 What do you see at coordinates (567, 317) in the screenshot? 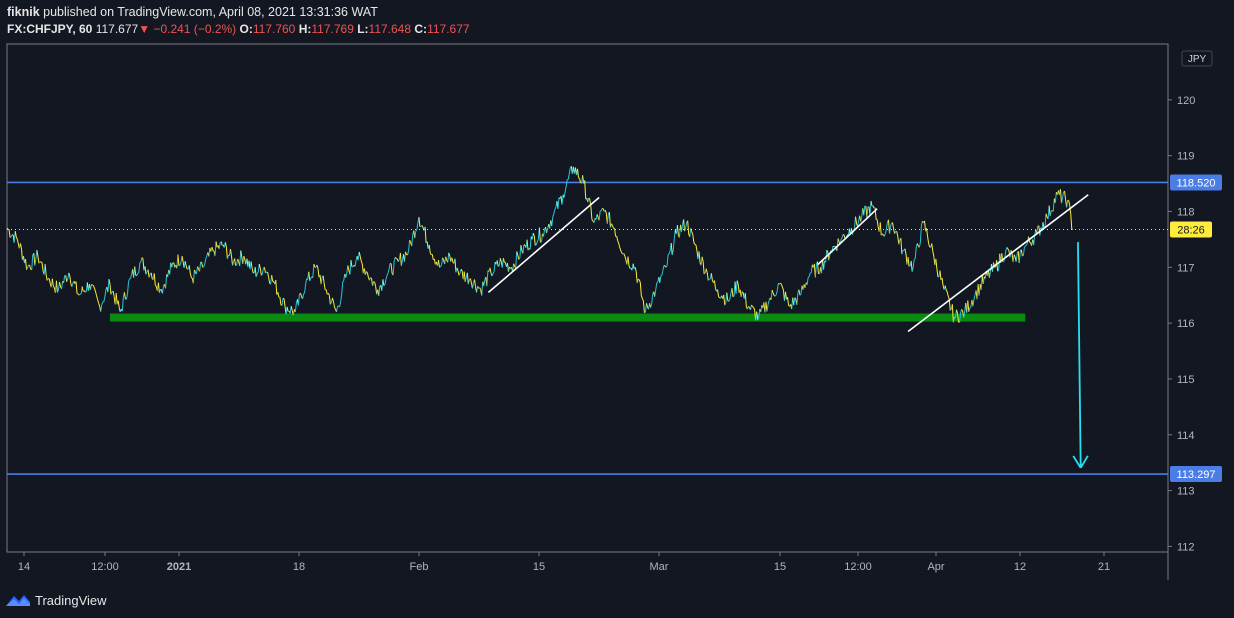
I see `support-zone-bar` at bounding box center [567, 317].